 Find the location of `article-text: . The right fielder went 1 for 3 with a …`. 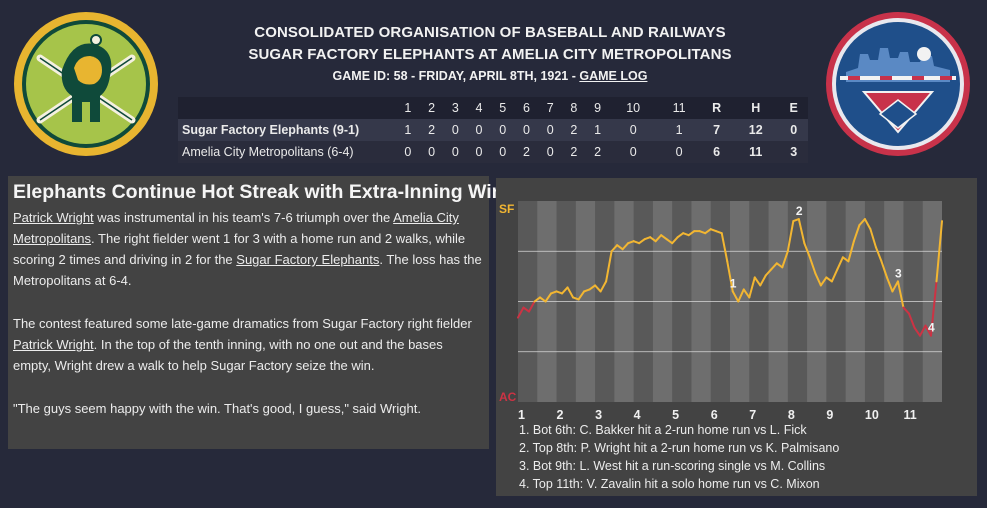

article-text: . The right fielder went 1 for 3 with a … is located at coordinates (239, 249).